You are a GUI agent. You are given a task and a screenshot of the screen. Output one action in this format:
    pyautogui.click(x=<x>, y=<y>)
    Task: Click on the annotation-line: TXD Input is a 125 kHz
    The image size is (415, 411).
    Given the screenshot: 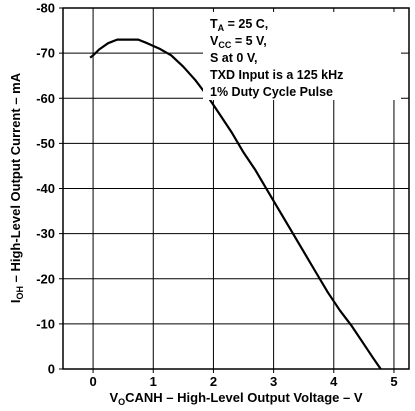 What is the action you would take?
    pyautogui.click(x=276, y=75)
    